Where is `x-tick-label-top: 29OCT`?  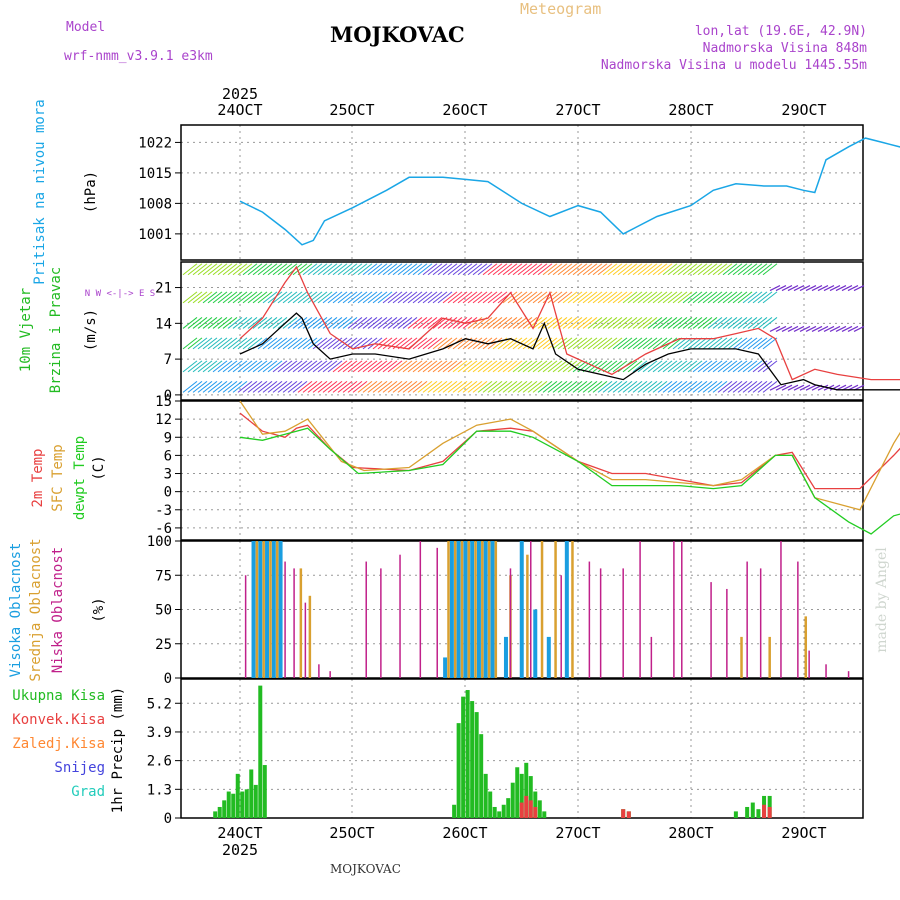
x-tick-label-top: 29OCT is located at coordinates (803, 110).